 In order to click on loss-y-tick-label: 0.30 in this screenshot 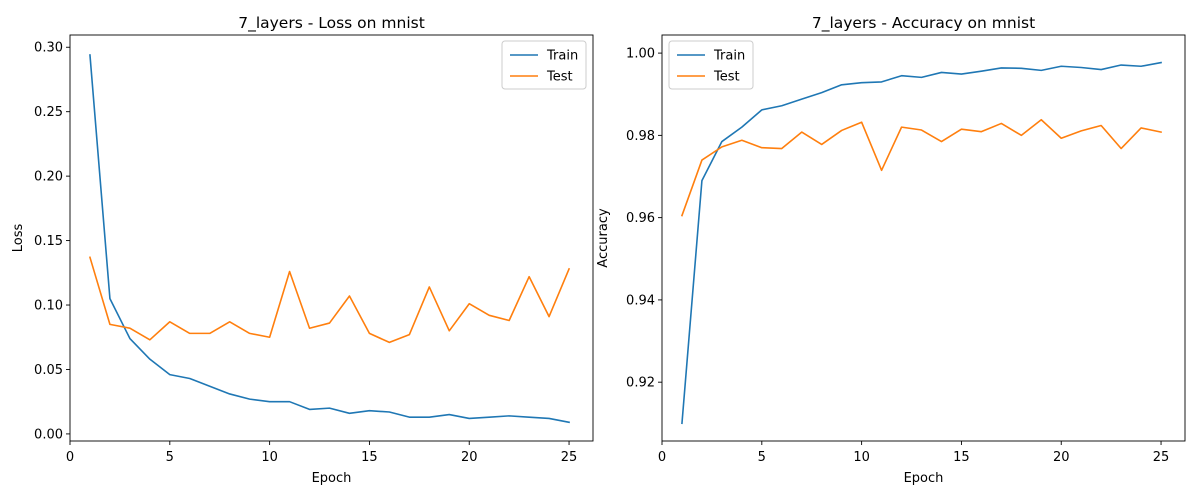, I will do `click(48, 48)`.